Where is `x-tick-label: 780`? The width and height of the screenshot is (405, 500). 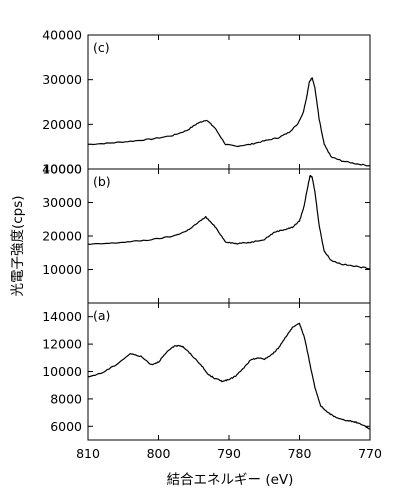 x-tick-label: 780 is located at coordinates (300, 453).